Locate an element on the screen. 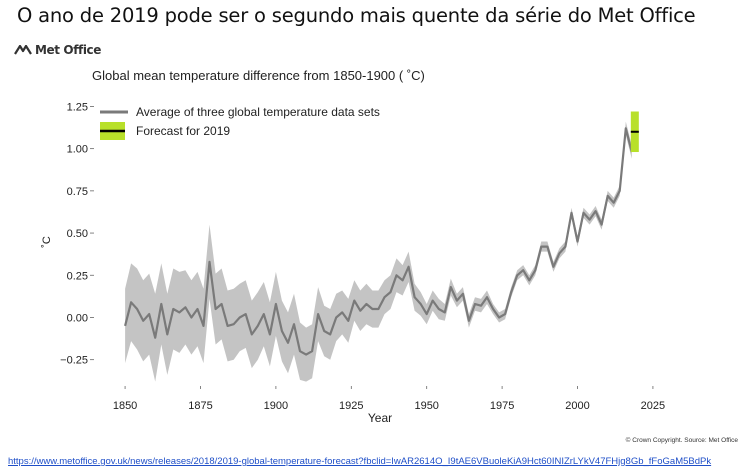 This screenshot has width=750, height=472. x-tick-label: 2025 is located at coordinates (653, 406).